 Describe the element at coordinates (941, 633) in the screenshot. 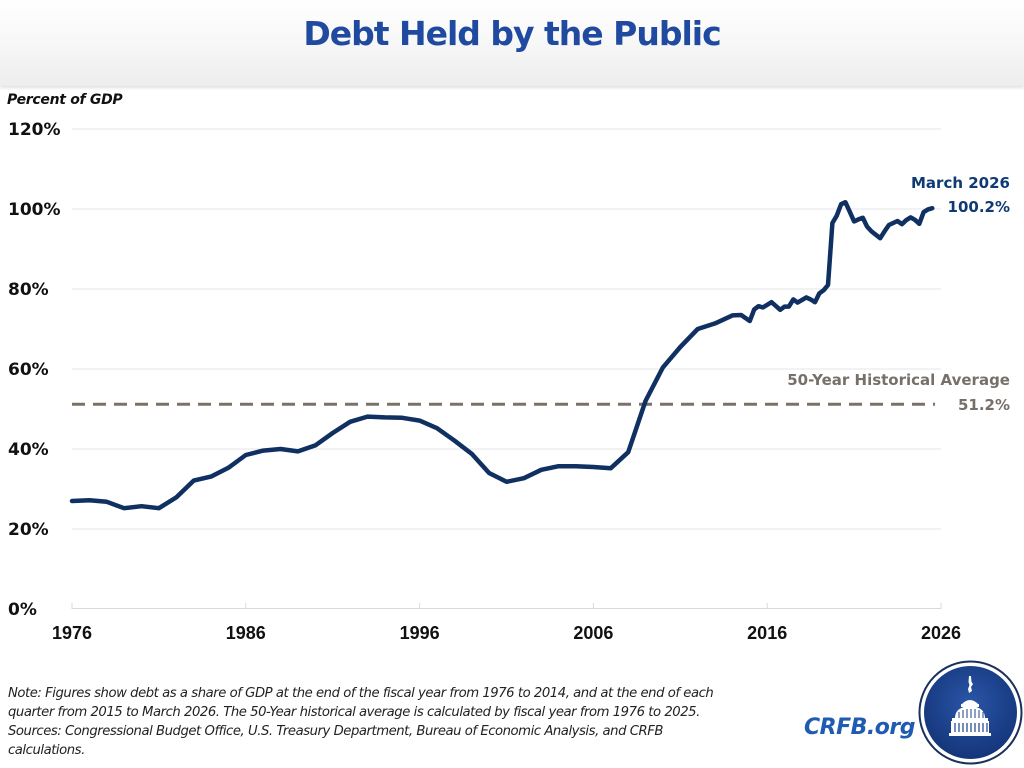

I see `x-tick-label: 2026` at that location.